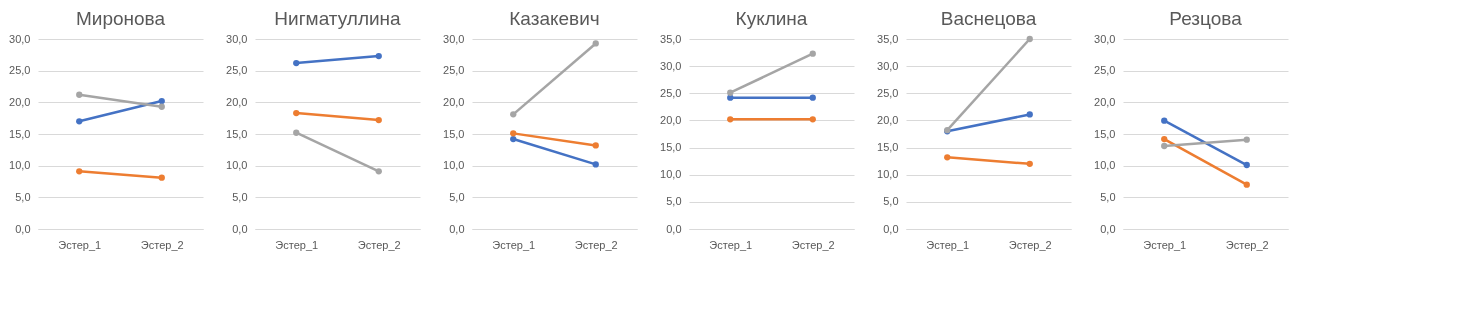 The width and height of the screenshot is (1460, 326). I want to click on chart-title: Нигматуллина, so click(338, 18).